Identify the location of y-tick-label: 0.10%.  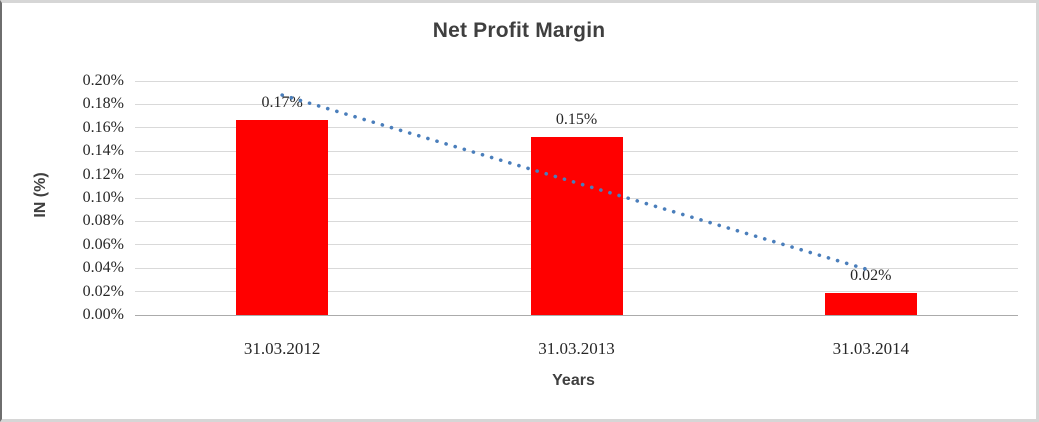
(103, 197).